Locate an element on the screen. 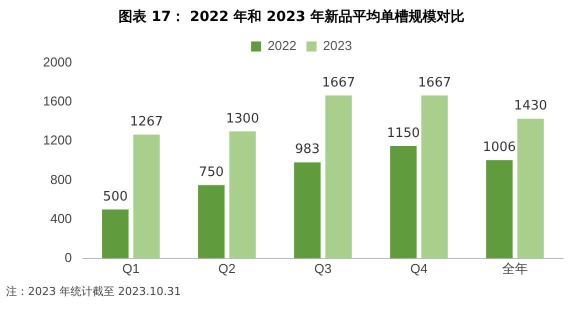 The image size is (583, 325). x-tick-label: Q3 is located at coordinates (323, 268).